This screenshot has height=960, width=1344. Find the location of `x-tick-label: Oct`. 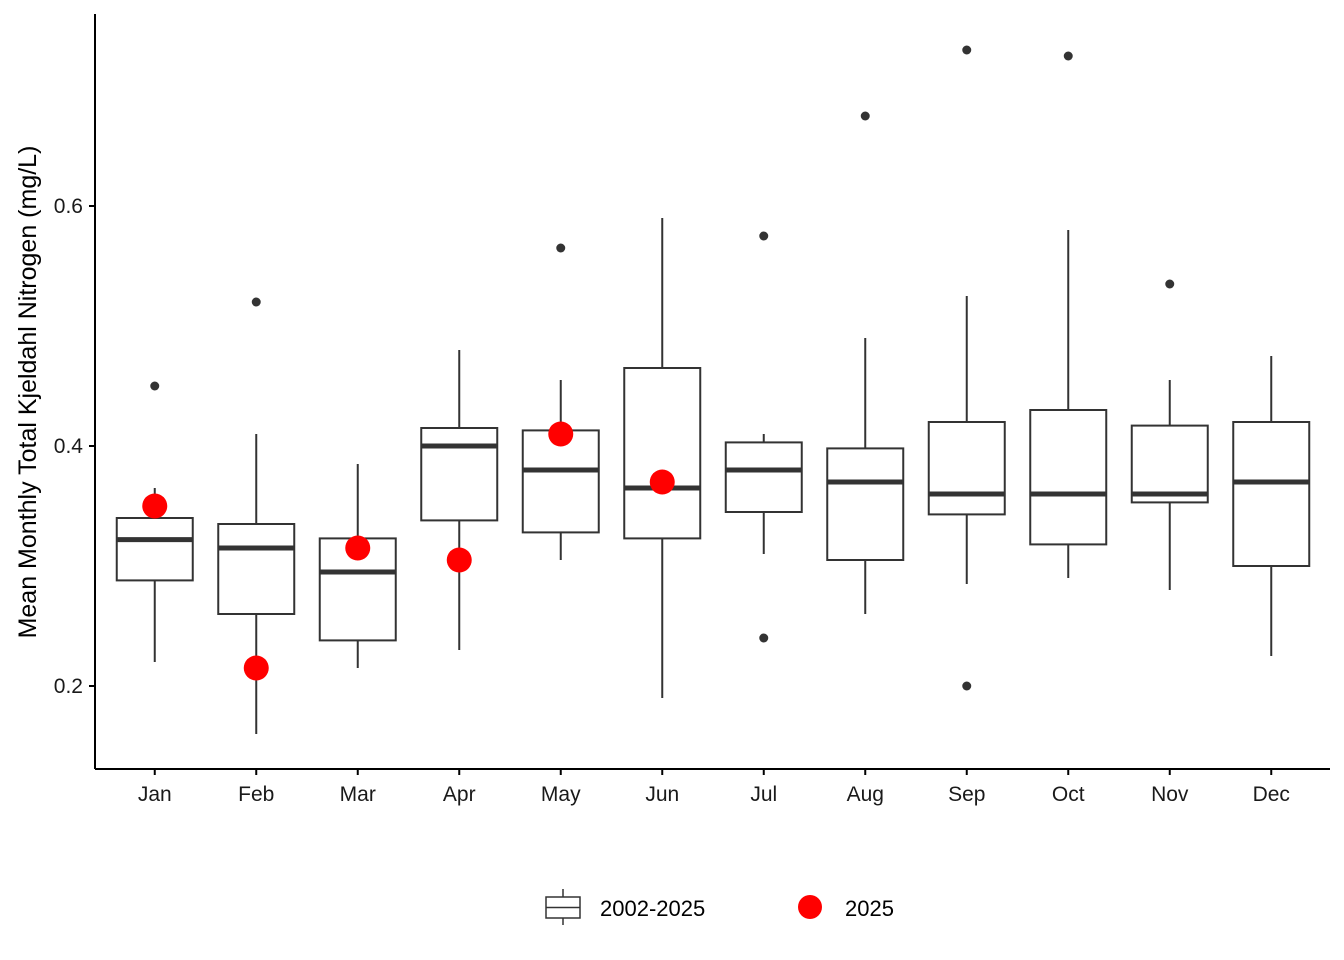

x-tick-label: Oct is located at coordinates (1068, 794).